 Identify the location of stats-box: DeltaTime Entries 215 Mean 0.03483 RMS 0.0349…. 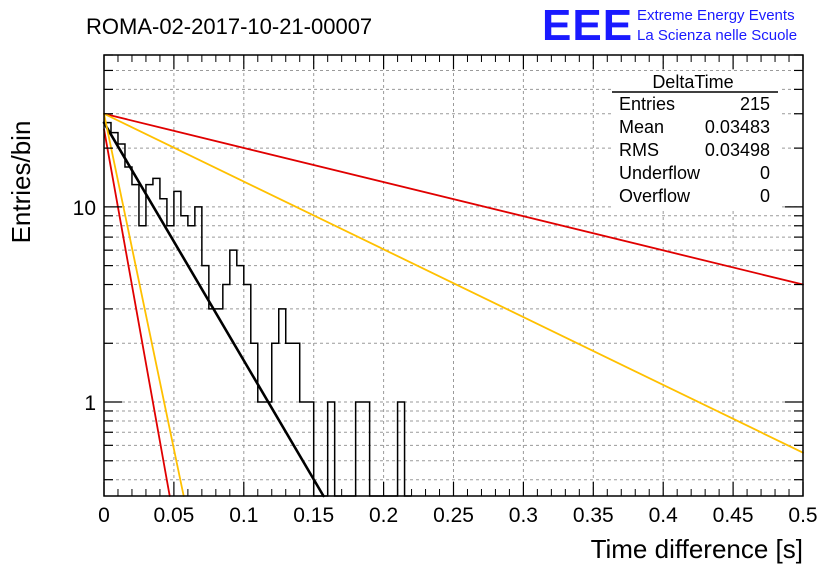
(696, 140).